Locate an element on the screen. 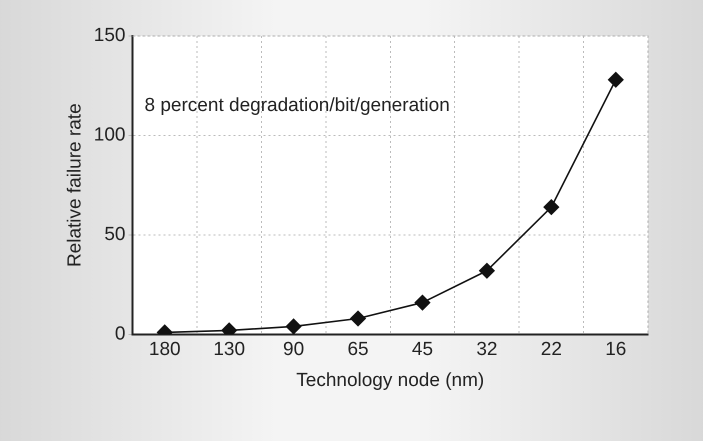 The width and height of the screenshot is (703, 441). annotation: 8 percent degradation/bit/generation is located at coordinates (297, 105).